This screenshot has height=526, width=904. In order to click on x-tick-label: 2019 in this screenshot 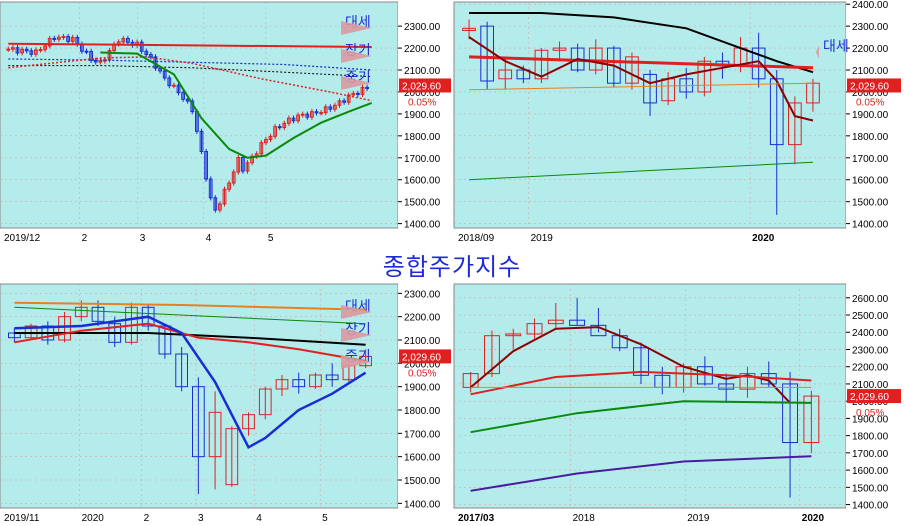, I will do `click(542, 238)`.